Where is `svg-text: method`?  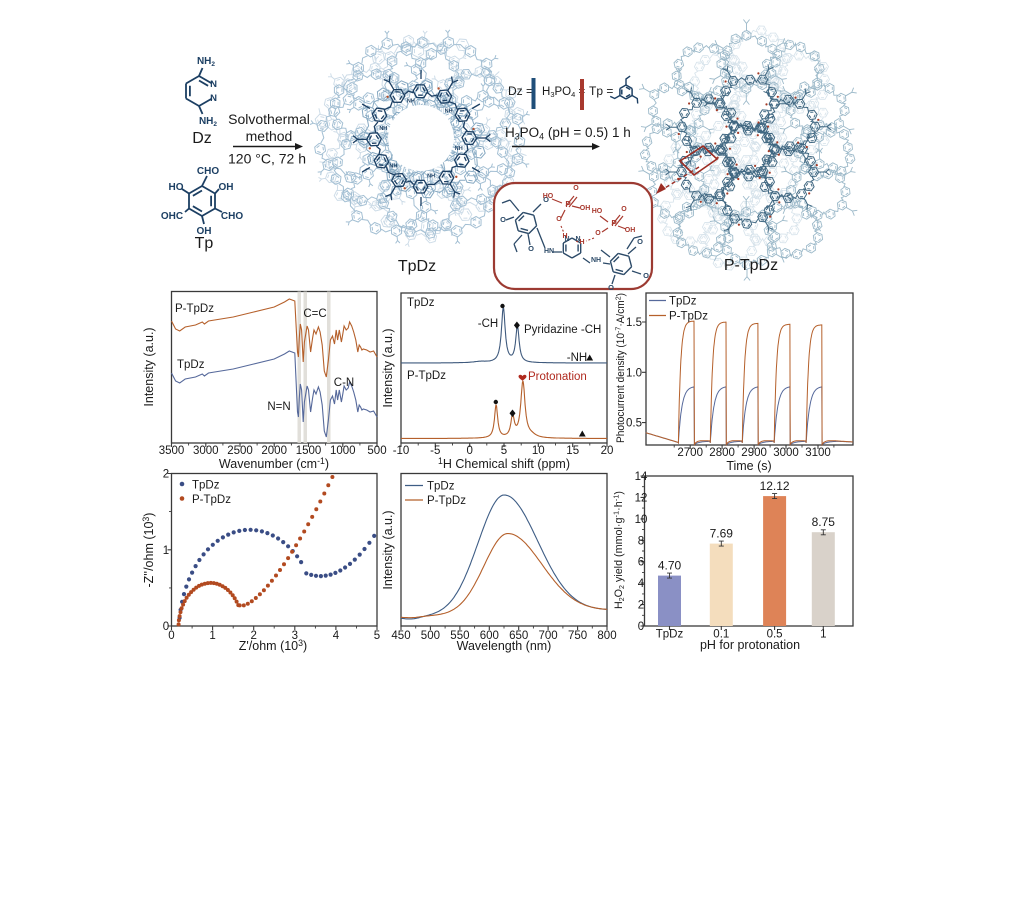
svg-text: method is located at coordinates (269, 136).